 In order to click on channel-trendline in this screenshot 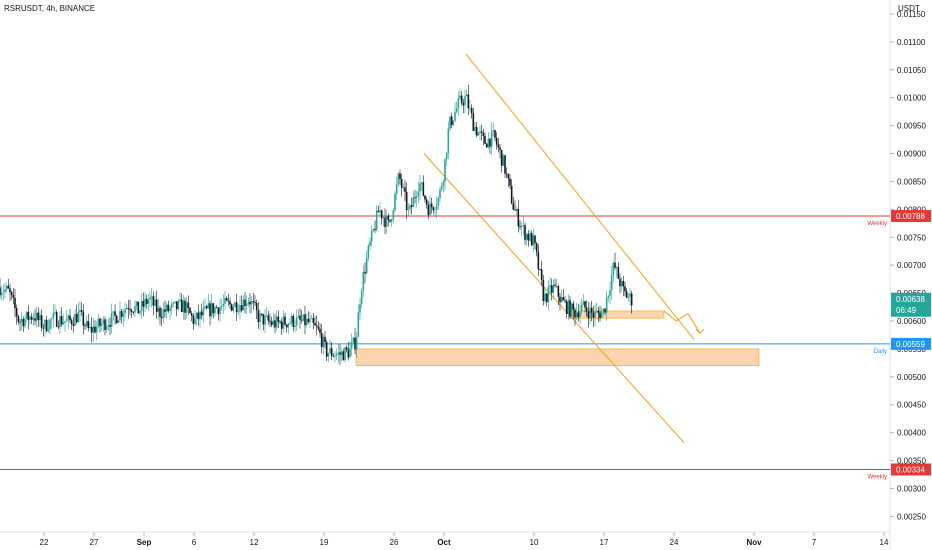, I will do `click(580, 196)`.